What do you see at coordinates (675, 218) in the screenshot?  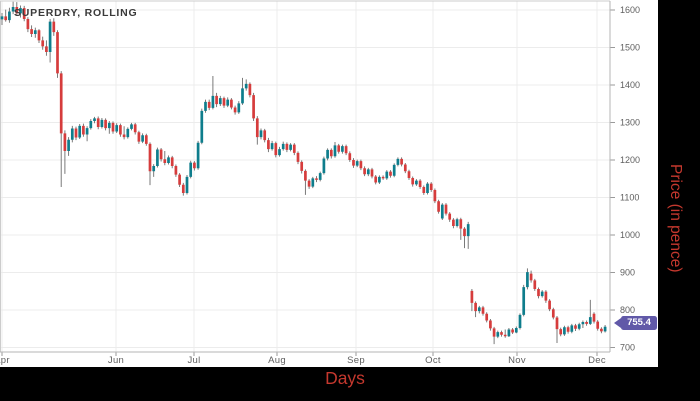 I see `y-axis-title: Price (in pence)` at bounding box center [675, 218].